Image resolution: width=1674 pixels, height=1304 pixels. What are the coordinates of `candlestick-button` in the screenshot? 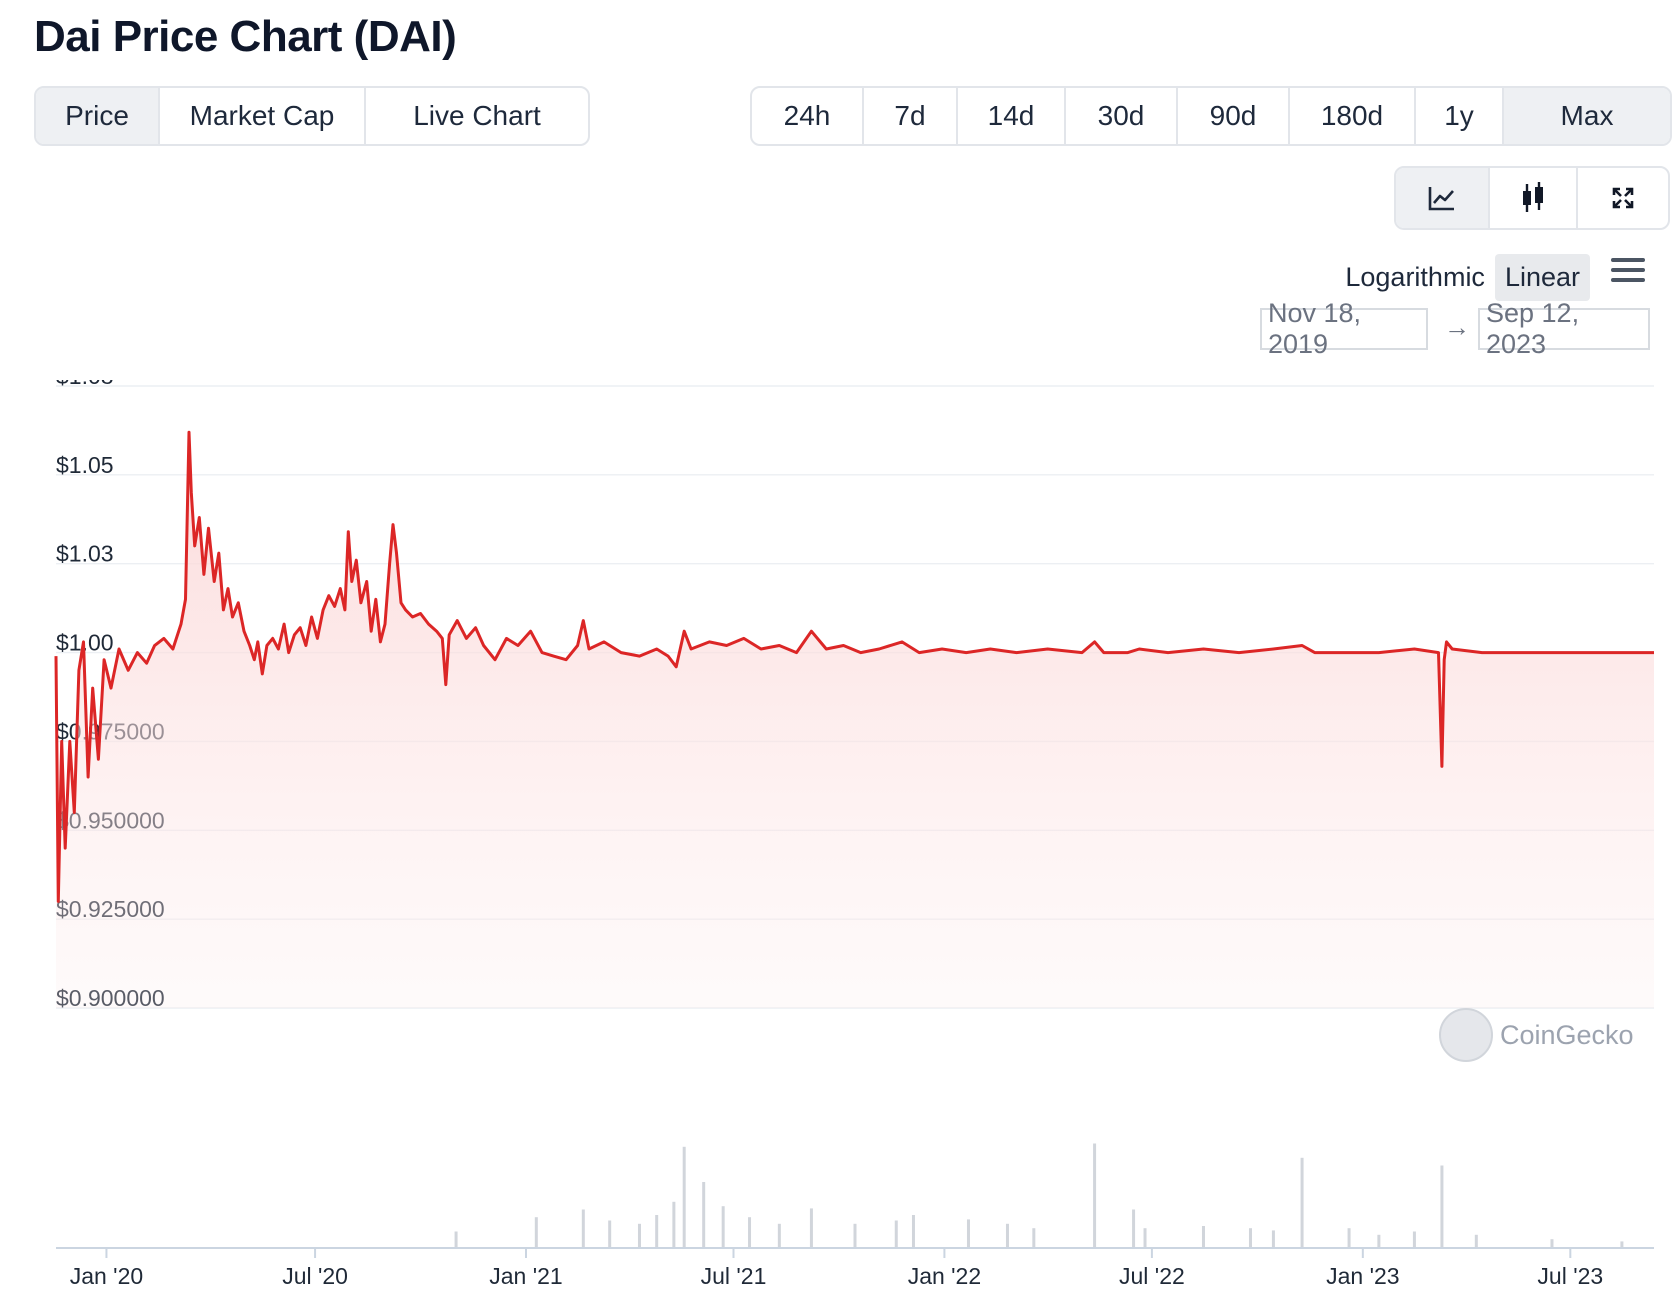 It's located at (1534, 198).